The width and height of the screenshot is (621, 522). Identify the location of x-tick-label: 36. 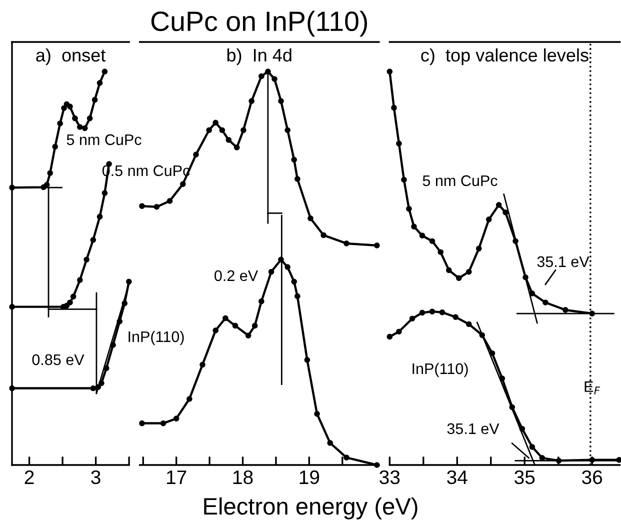
(592, 477).